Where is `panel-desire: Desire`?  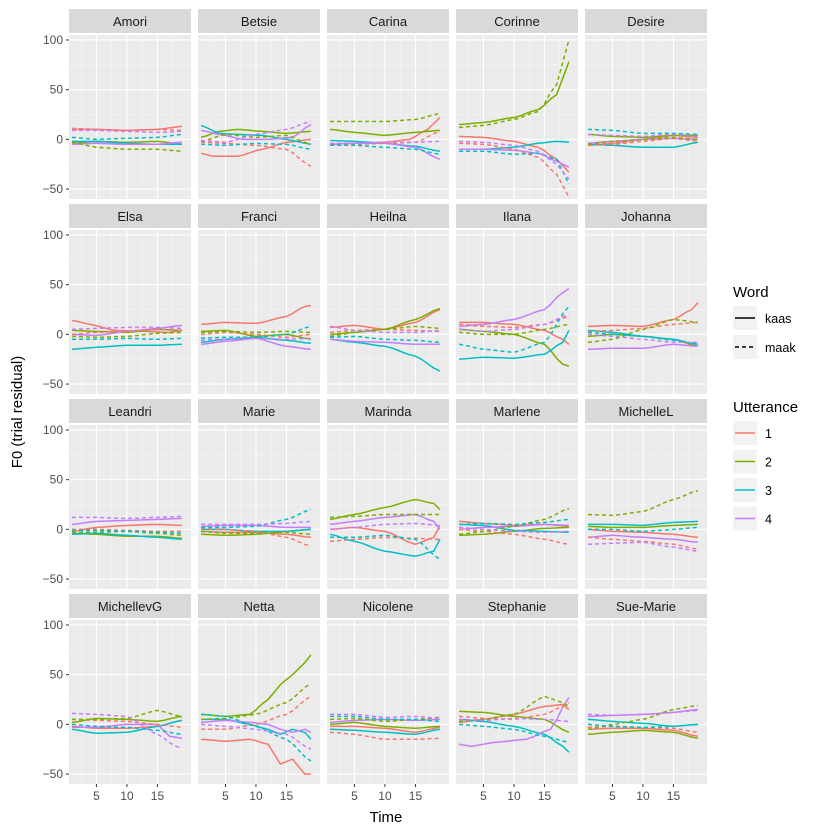 panel-desire: Desire is located at coordinates (646, 104).